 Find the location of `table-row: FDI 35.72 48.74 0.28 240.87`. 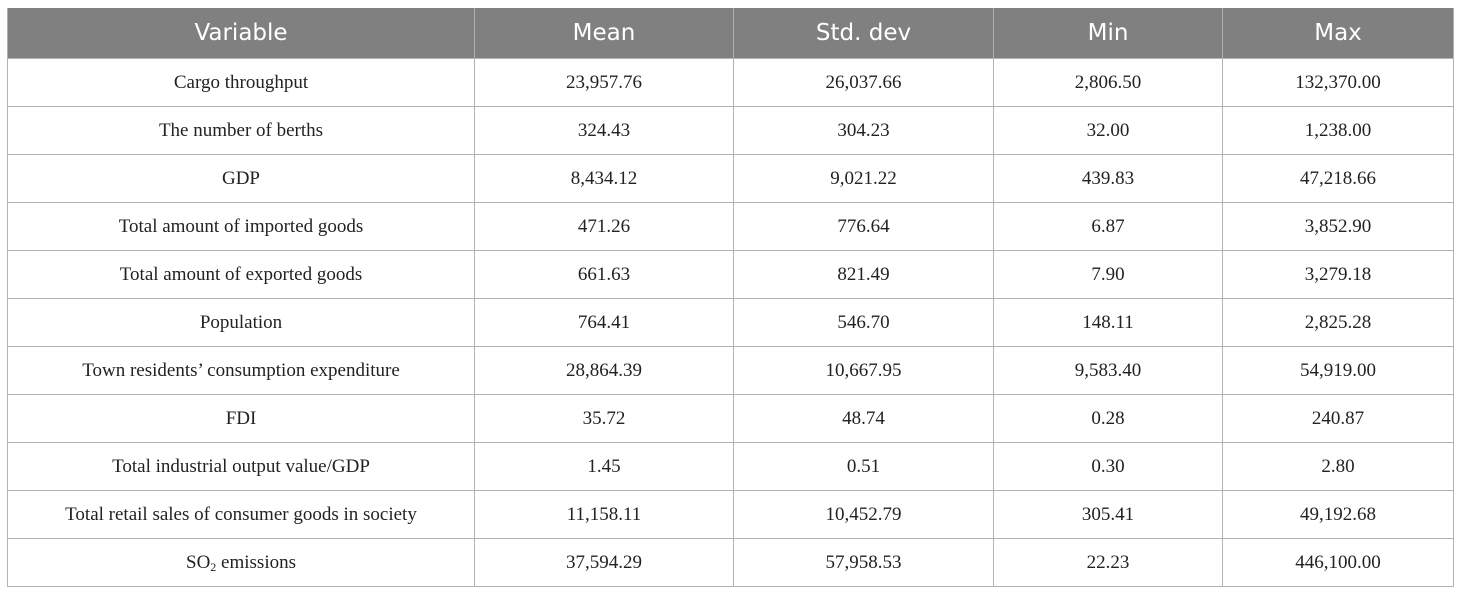

table-row: FDI 35.72 48.74 0.28 240.87 is located at coordinates (730, 418).